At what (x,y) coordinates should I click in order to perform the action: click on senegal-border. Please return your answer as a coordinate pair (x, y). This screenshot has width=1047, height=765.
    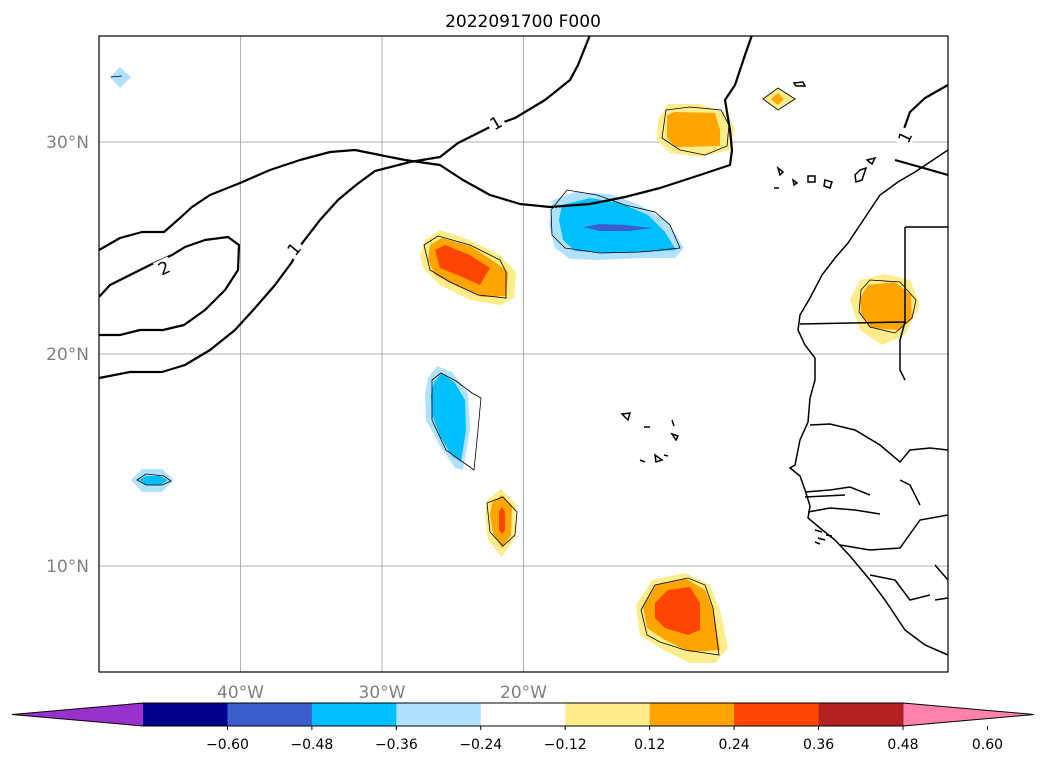
    Looking at the image, I should click on (878, 443).